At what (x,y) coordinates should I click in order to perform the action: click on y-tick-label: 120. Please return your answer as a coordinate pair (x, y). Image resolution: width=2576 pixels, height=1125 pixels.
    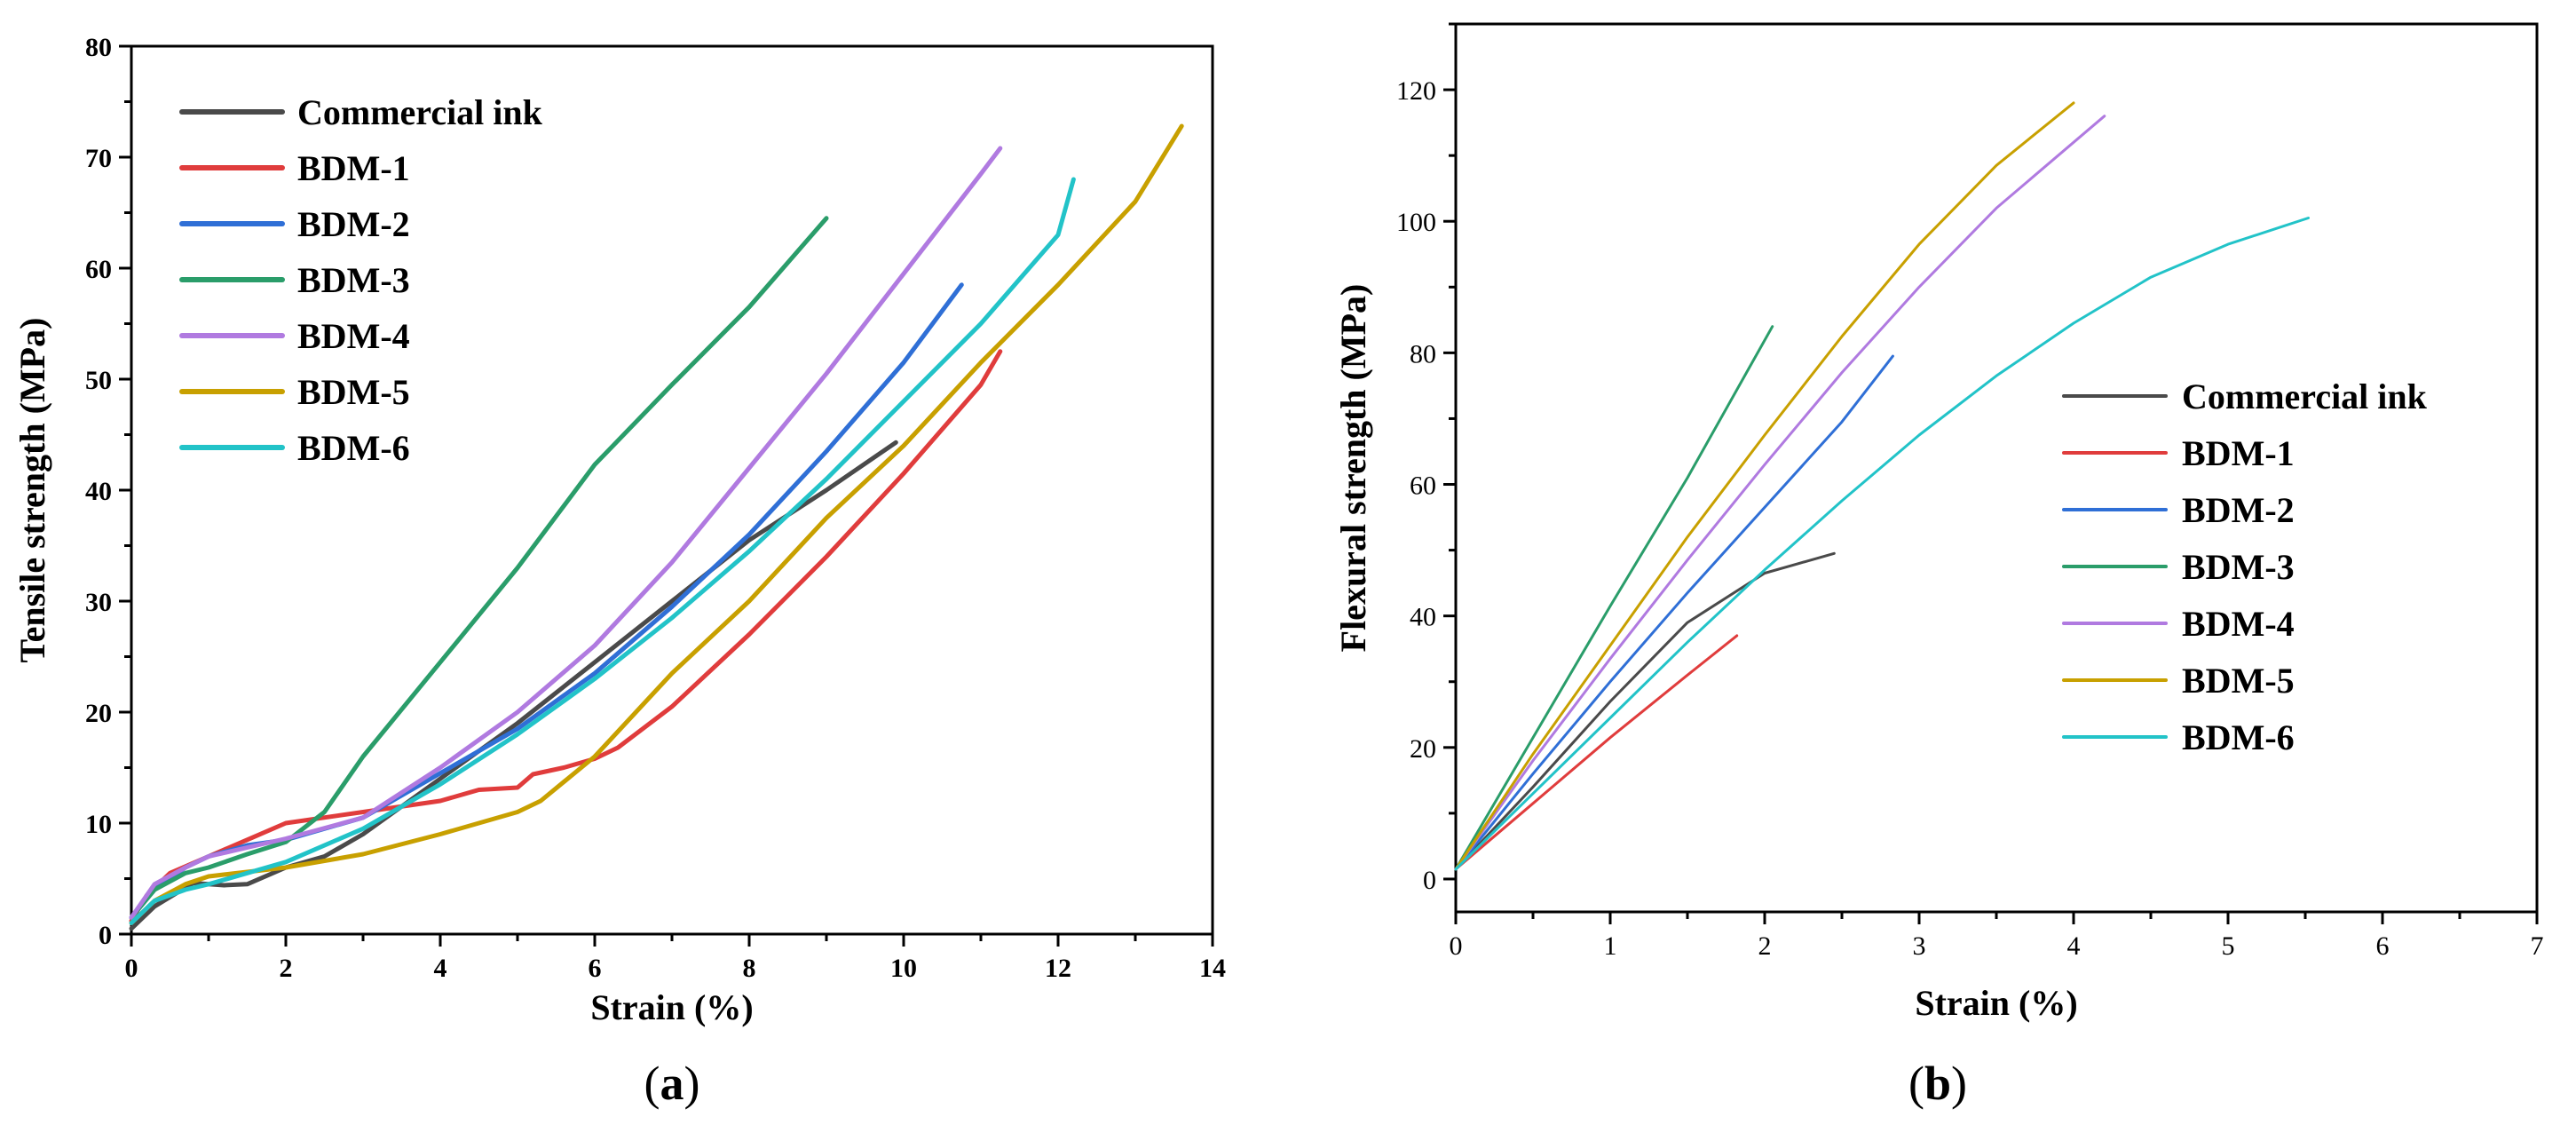
    Looking at the image, I should click on (1416, 91).